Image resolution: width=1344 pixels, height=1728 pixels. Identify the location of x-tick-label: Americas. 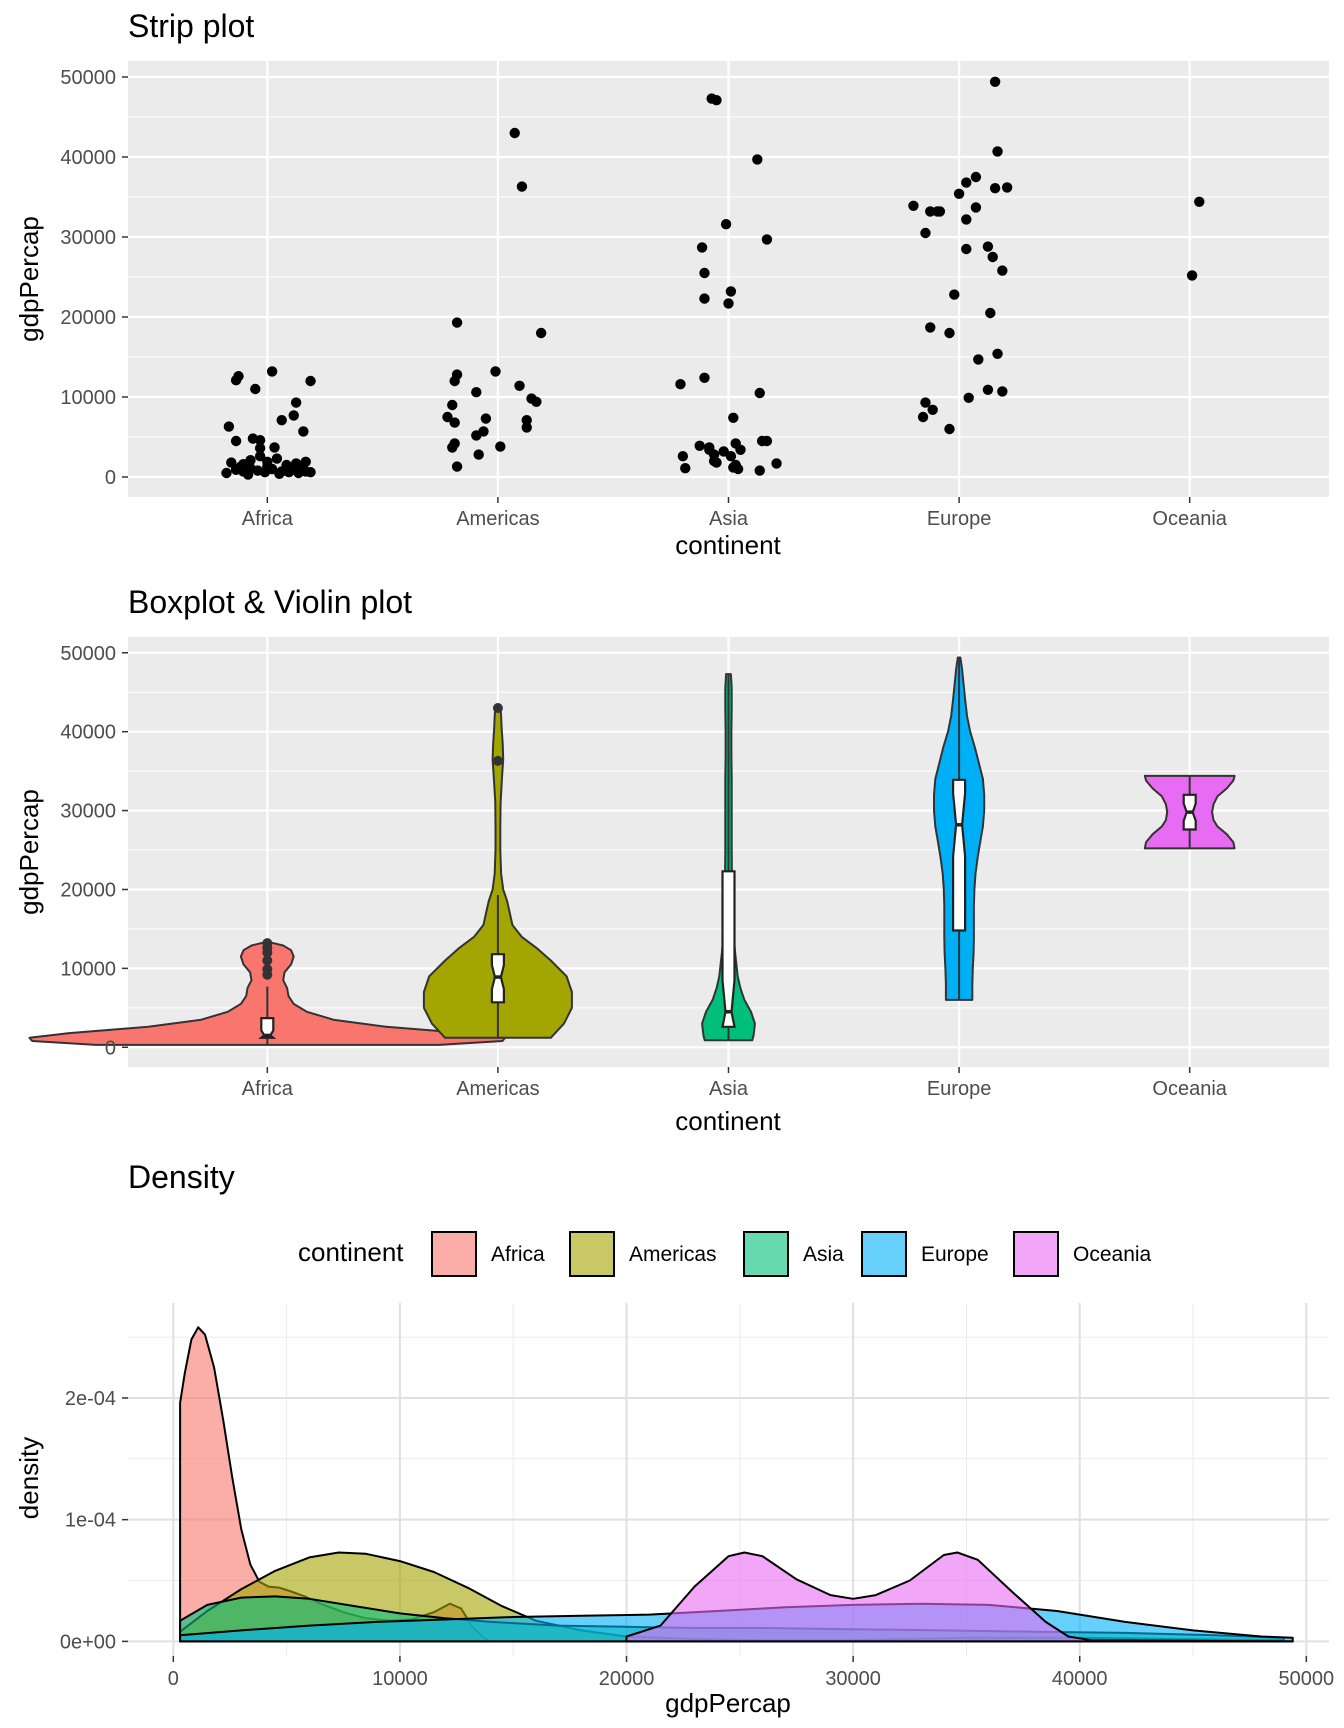
(497, 1089).